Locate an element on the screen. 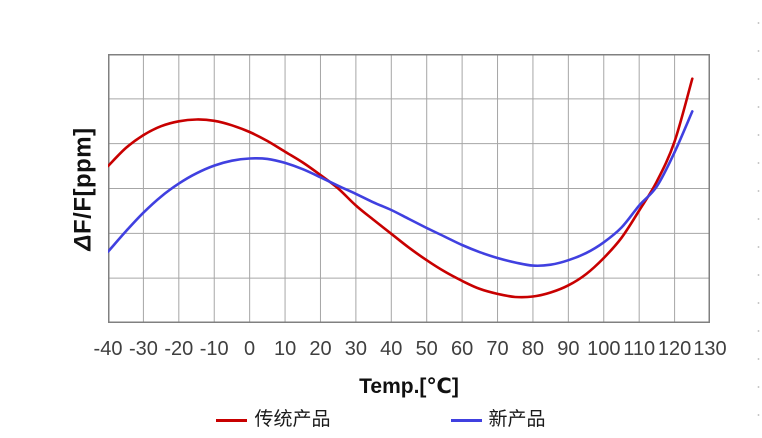 This screenshot has width=762, height=438. x-tick-label: 40 is located at coordinates (391, 349).